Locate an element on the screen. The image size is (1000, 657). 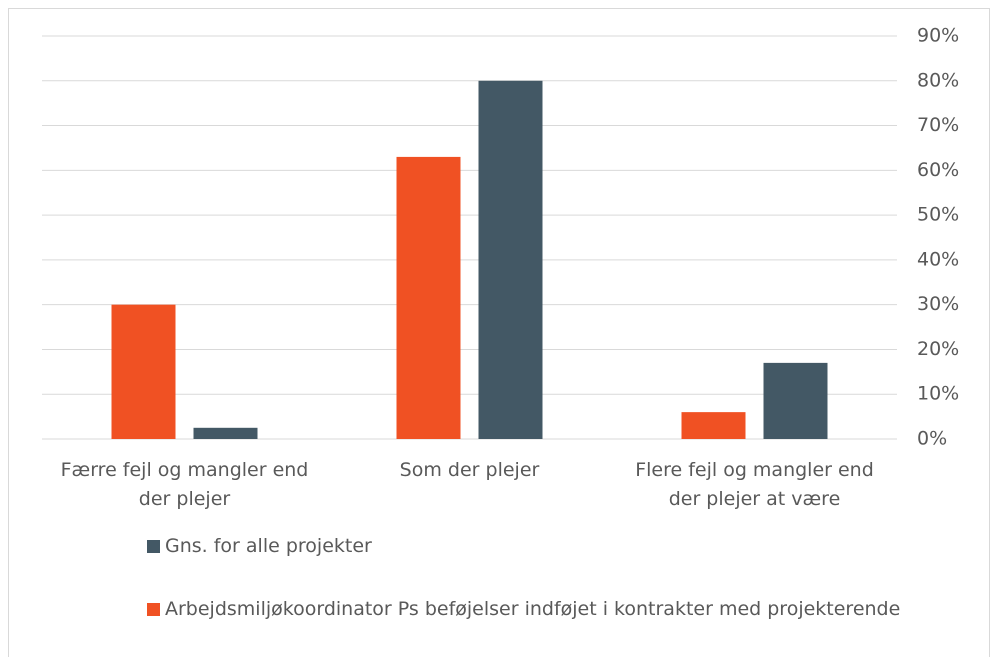
y-tick-label: 50% is located at coordinates (938, 215).